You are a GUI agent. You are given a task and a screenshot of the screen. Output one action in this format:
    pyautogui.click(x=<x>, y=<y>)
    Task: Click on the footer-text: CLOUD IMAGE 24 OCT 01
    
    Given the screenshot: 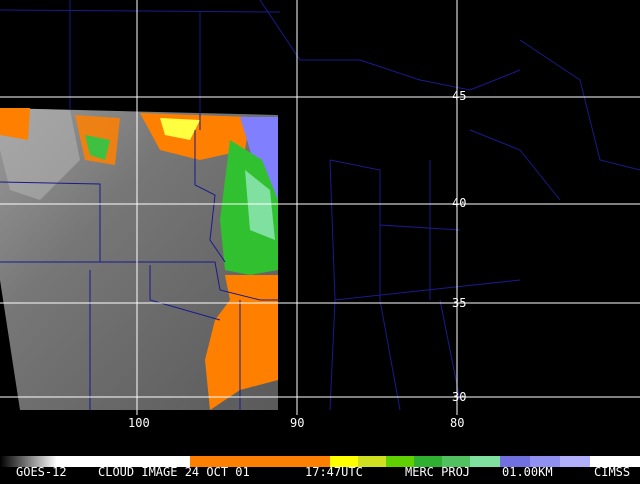 What is the action you would take?
    pyautogui.click(x=174, y=472)
    